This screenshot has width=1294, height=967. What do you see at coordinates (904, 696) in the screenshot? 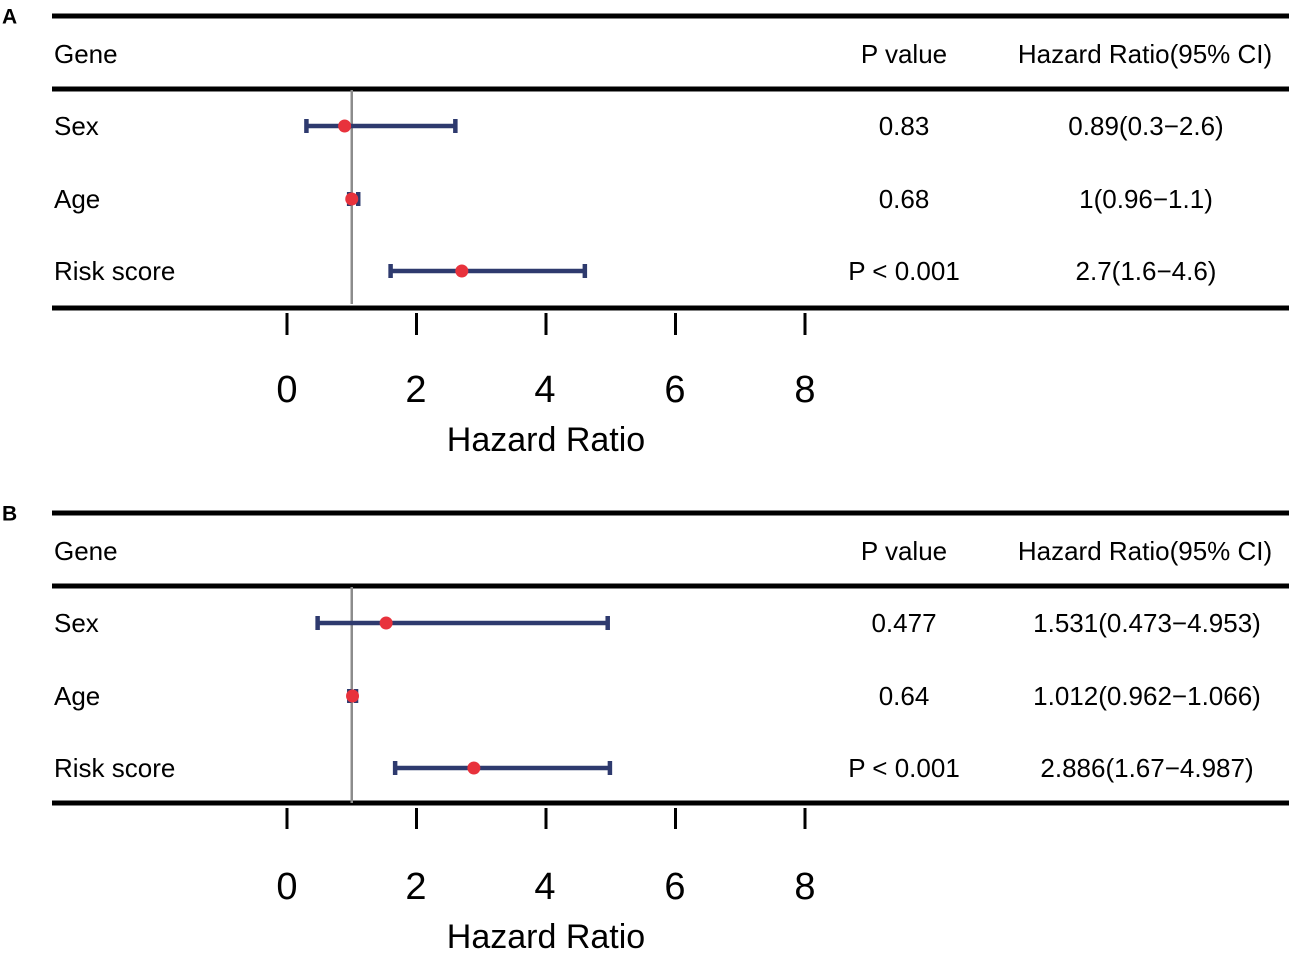
I see `row-pvalue-age: 0.64` at bounding box center [904, 696].